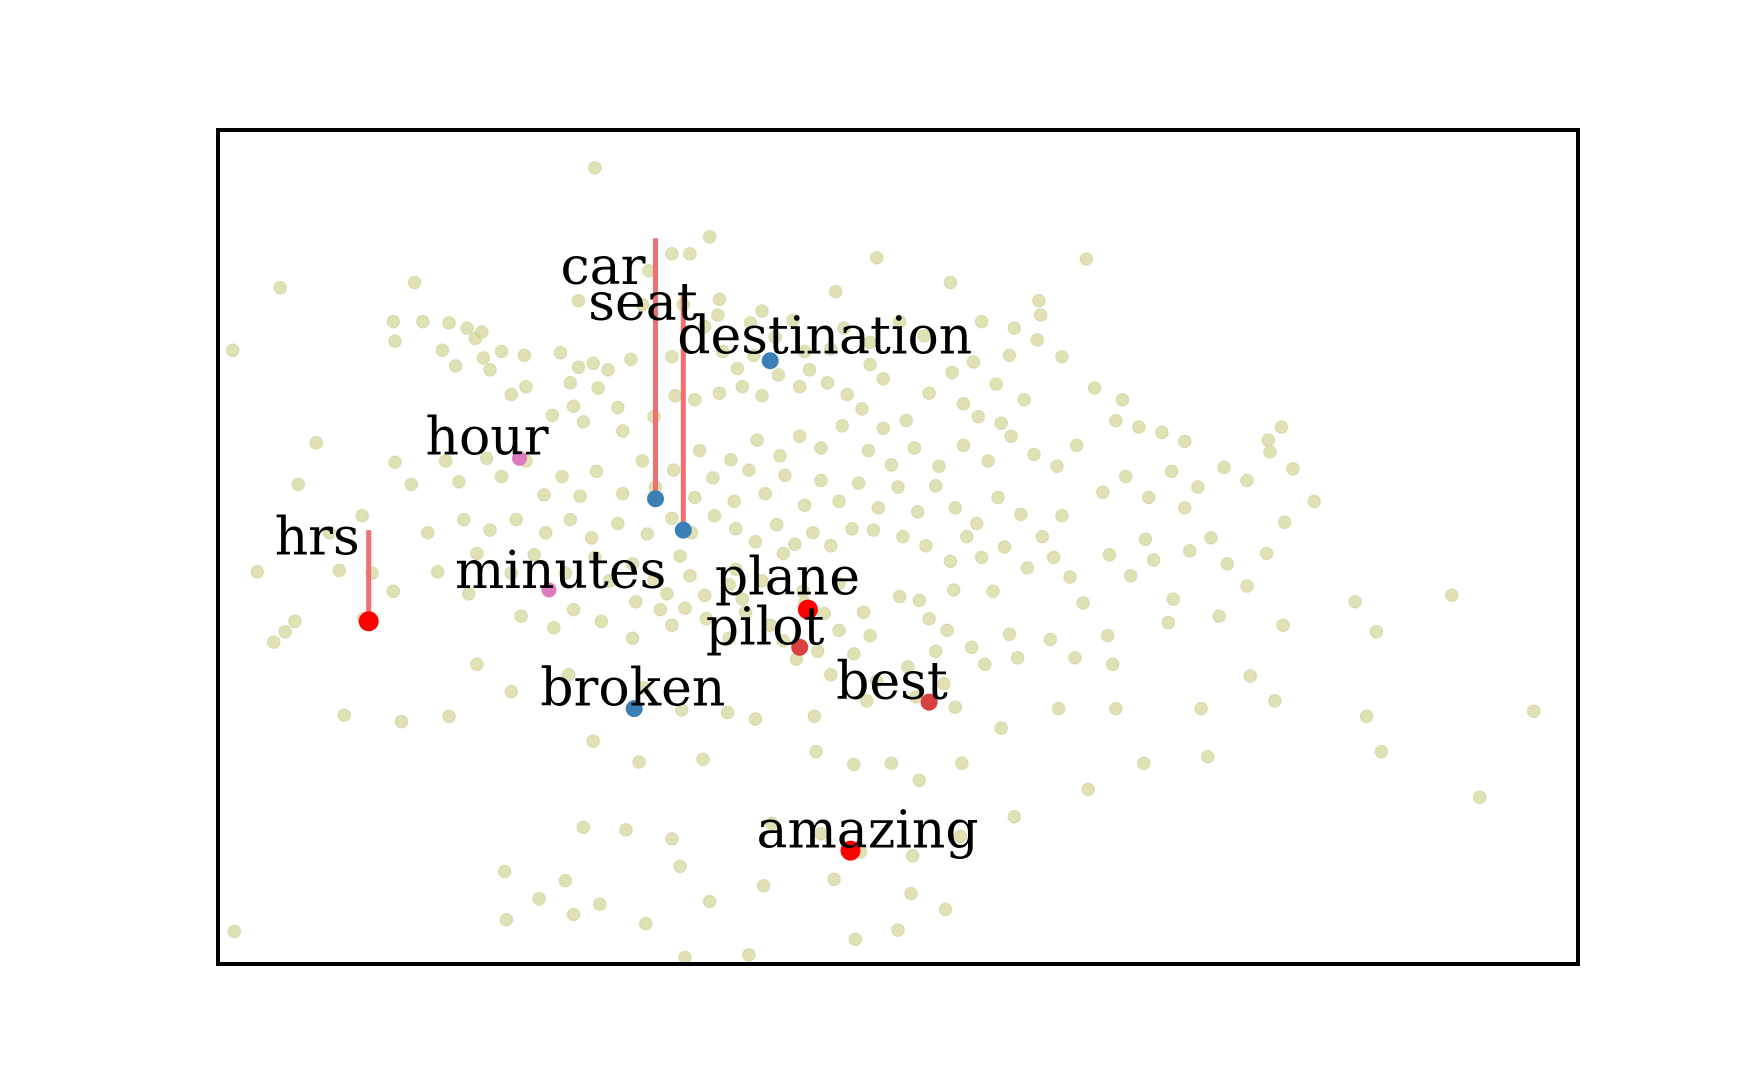  I want to click on point-seat, so click(683, 530).